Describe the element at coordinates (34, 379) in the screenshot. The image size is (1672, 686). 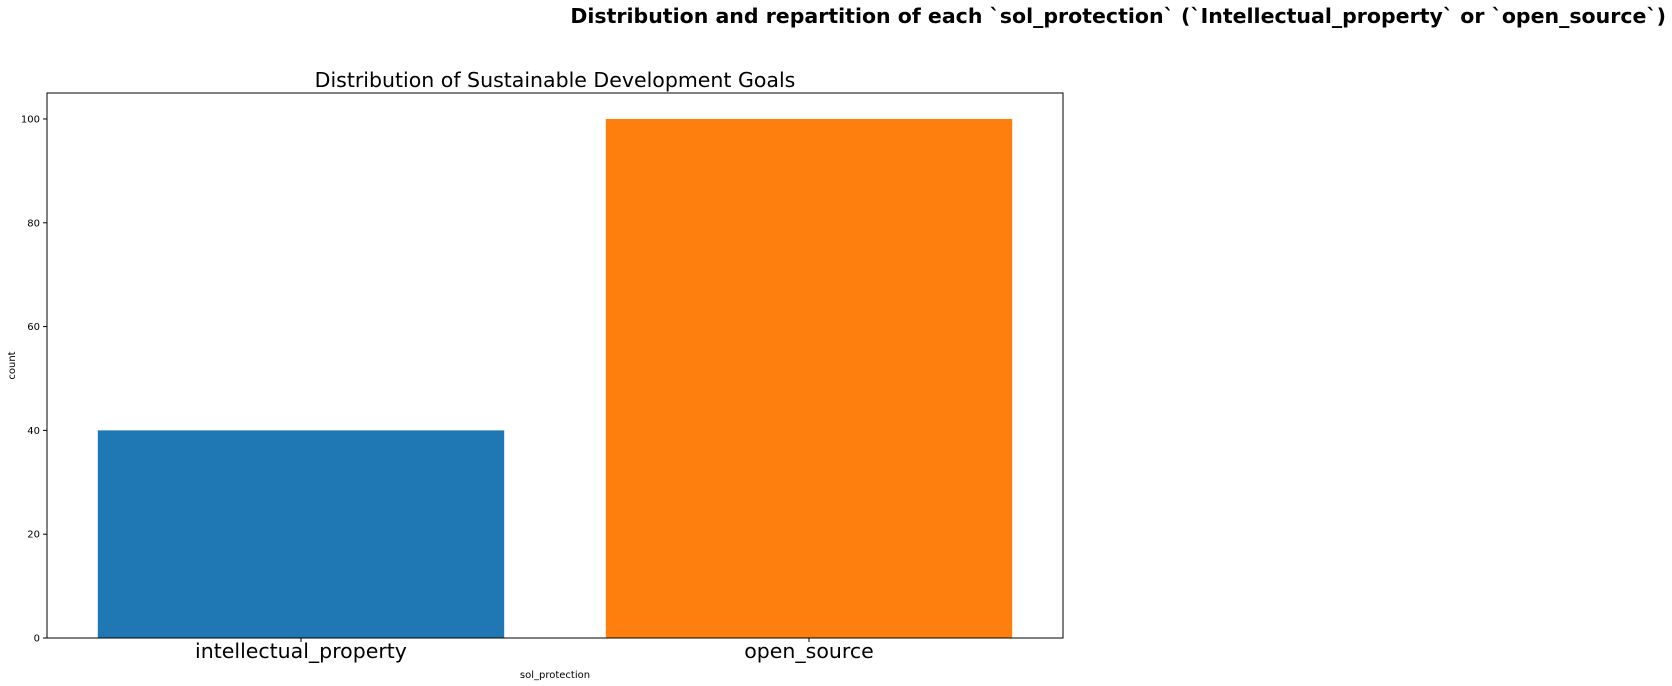
I see `y-axis: 0 20 40 60 80 100` at that location.